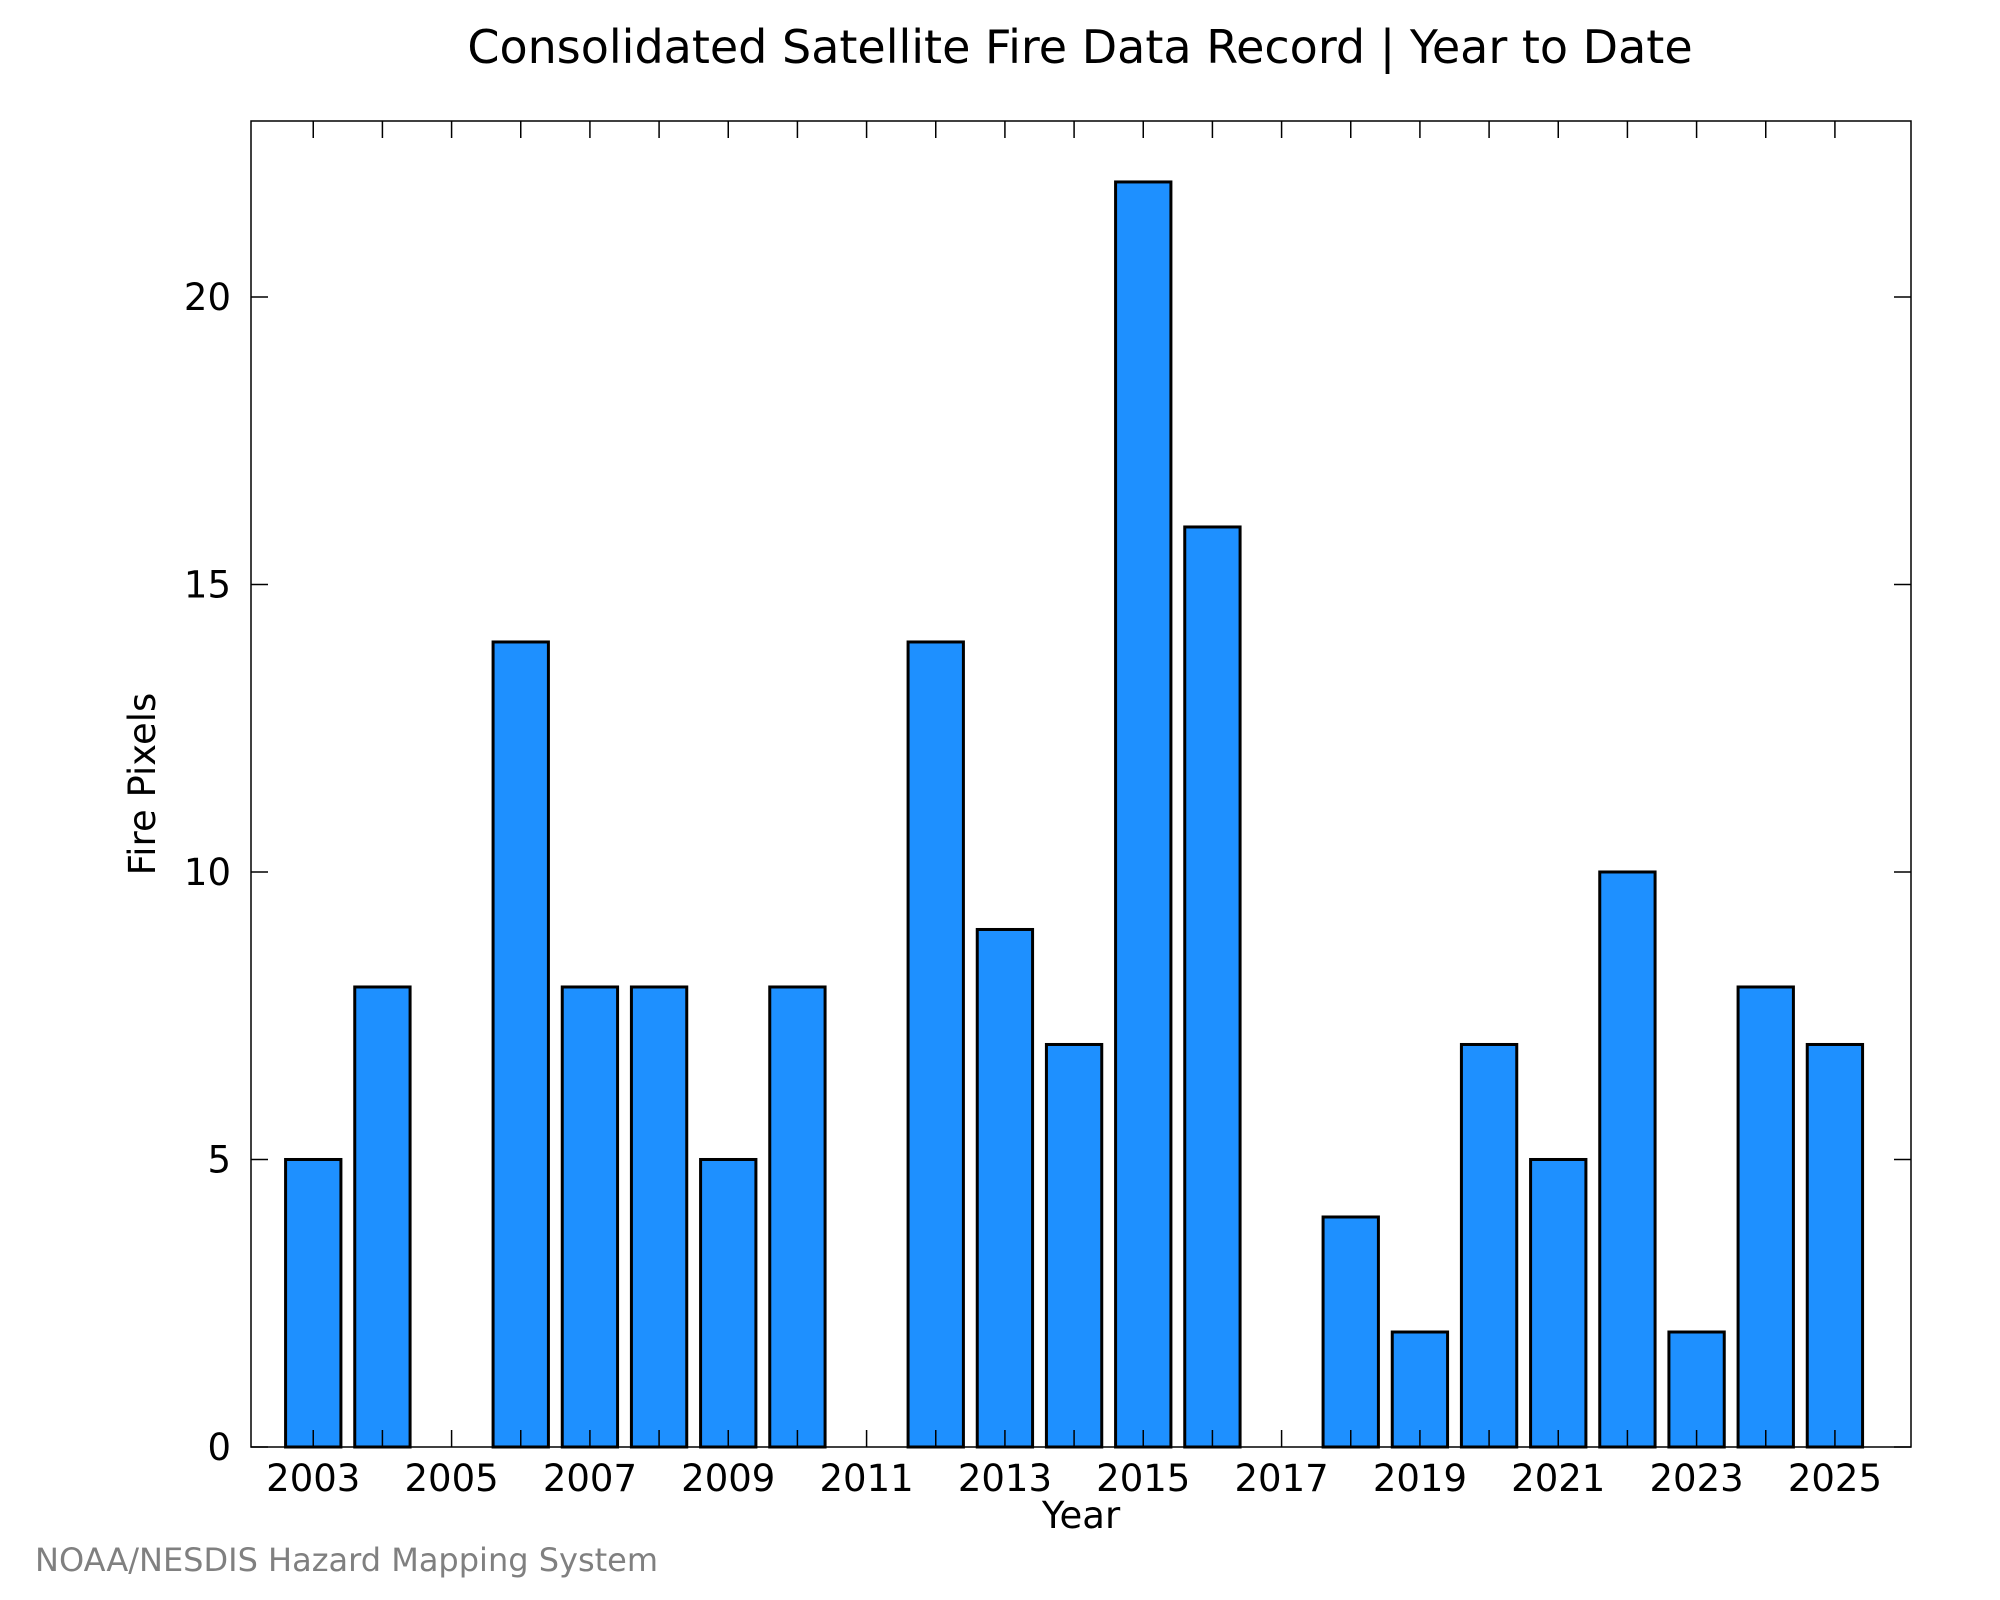 This screenshot has width=2000, height=1600. What do you see at coordinates (382, 1217) in the screenshot?
I see `bar-2004` at bounding box center [382, 1217].